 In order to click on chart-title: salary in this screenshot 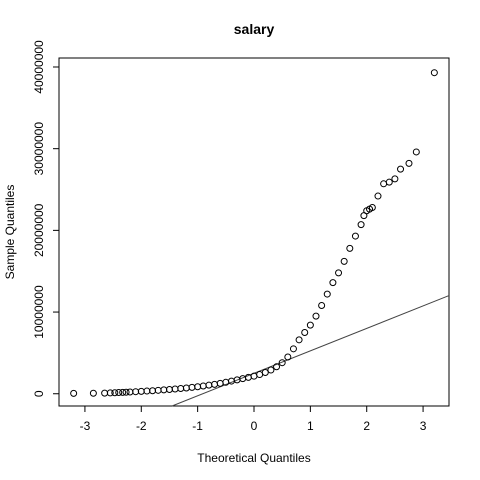, I will do `click(254, 29)`.